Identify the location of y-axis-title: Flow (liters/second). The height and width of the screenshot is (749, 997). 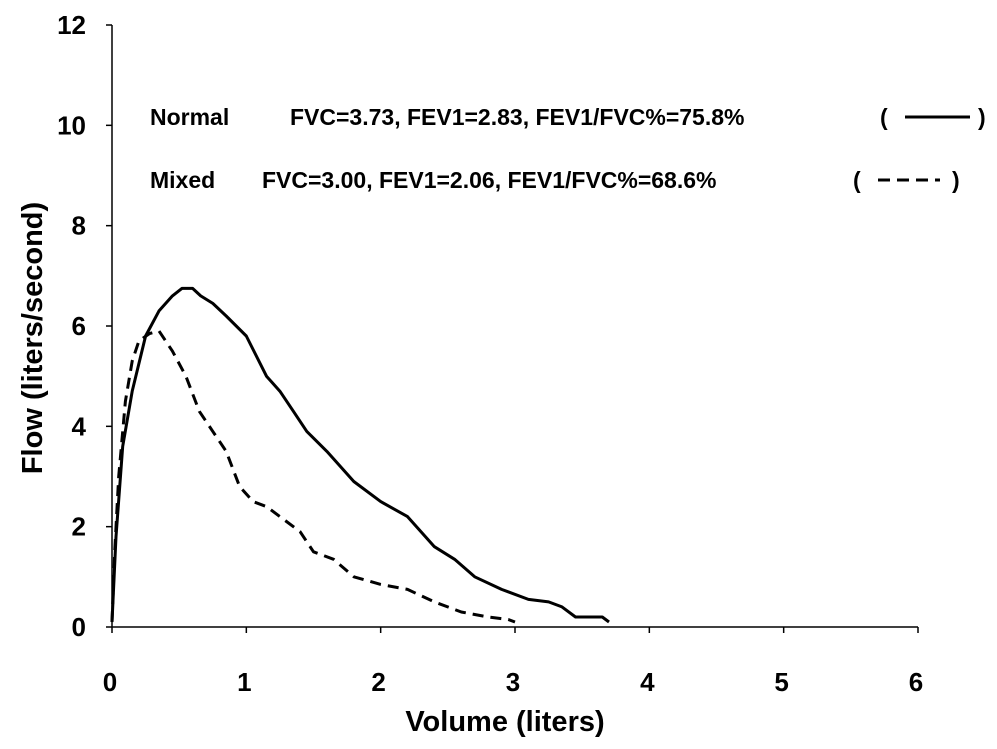
(33, 338).